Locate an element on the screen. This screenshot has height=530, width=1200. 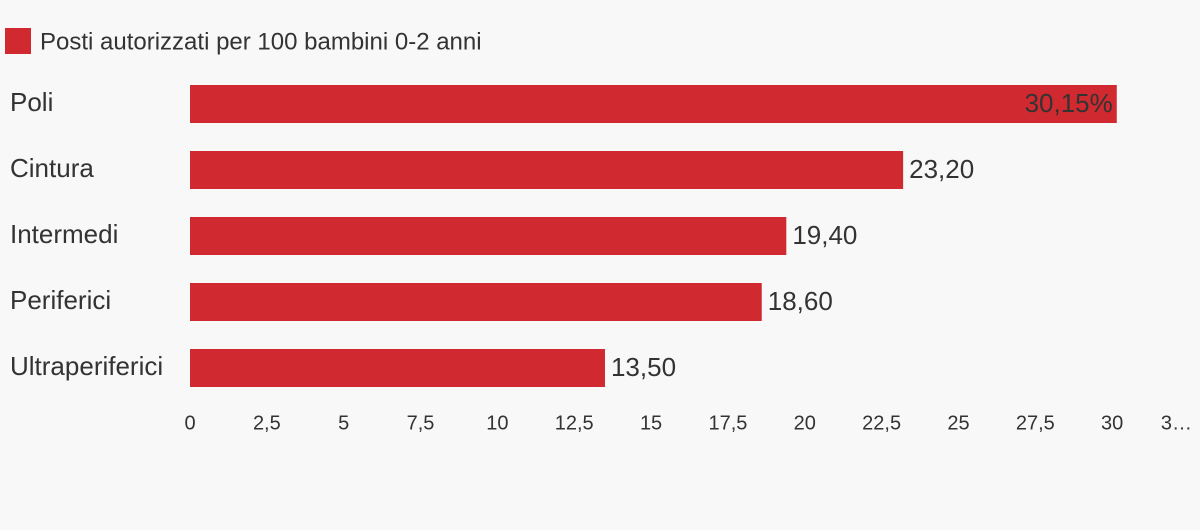
legend-swatch is located at coordinates (18, 41).